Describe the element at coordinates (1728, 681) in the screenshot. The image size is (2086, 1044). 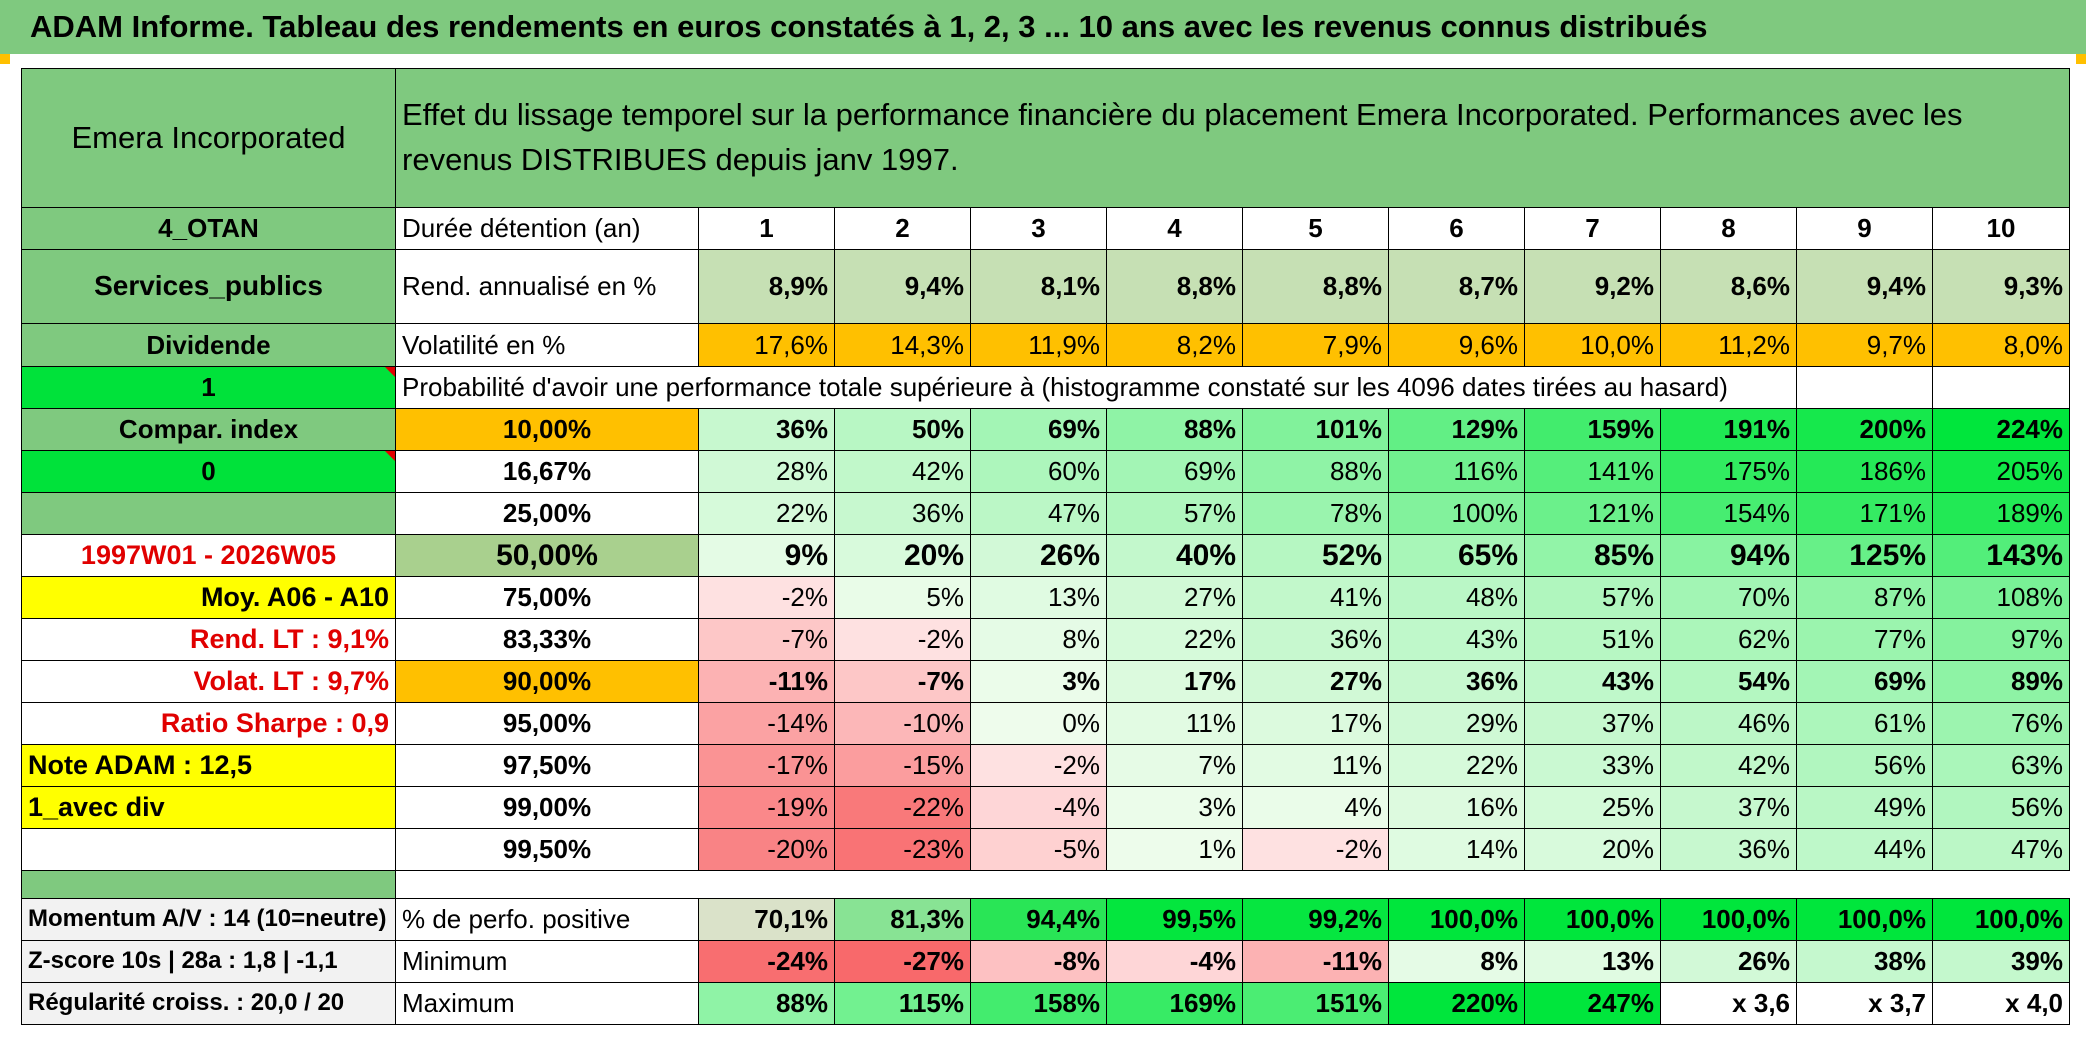
I see `perf-value: 54%` at that location.